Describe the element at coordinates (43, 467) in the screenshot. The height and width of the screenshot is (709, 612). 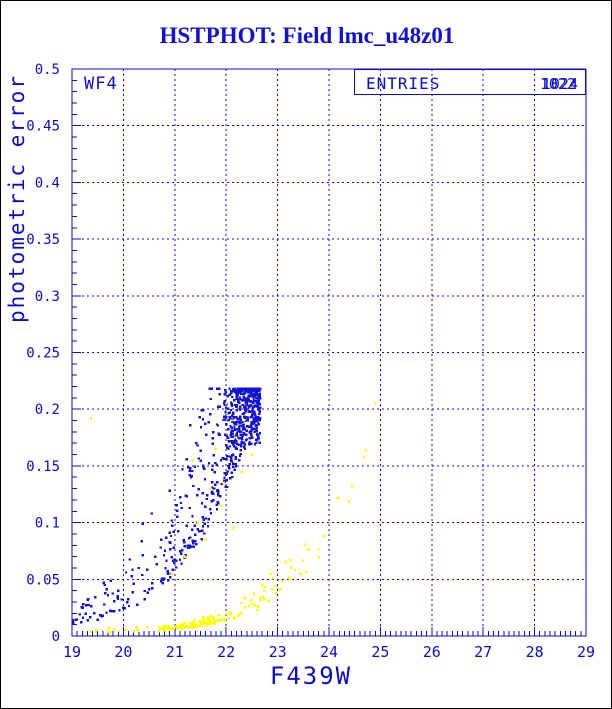
I see `y-tick-label: 0.15` at that location.